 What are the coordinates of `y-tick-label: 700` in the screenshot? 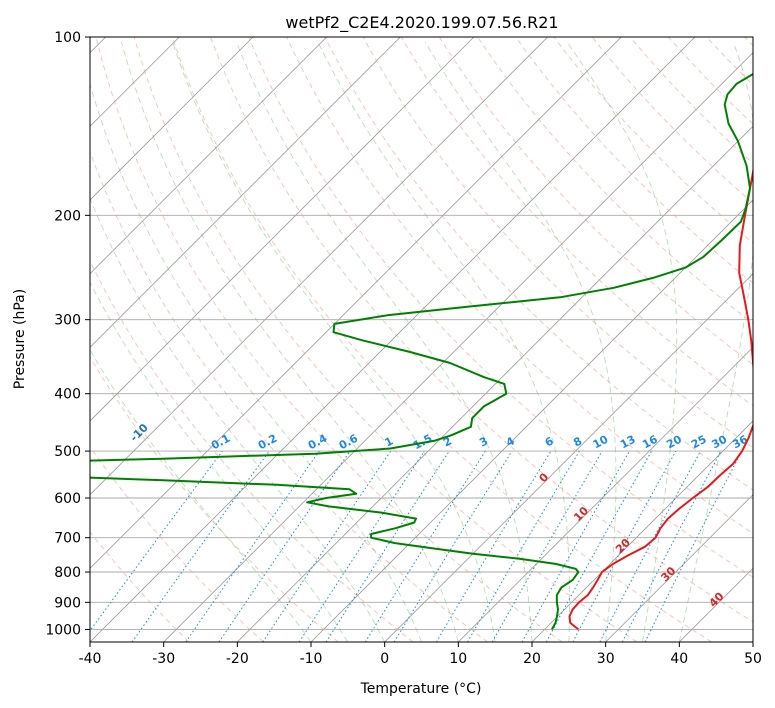 It's located at (67, 539).